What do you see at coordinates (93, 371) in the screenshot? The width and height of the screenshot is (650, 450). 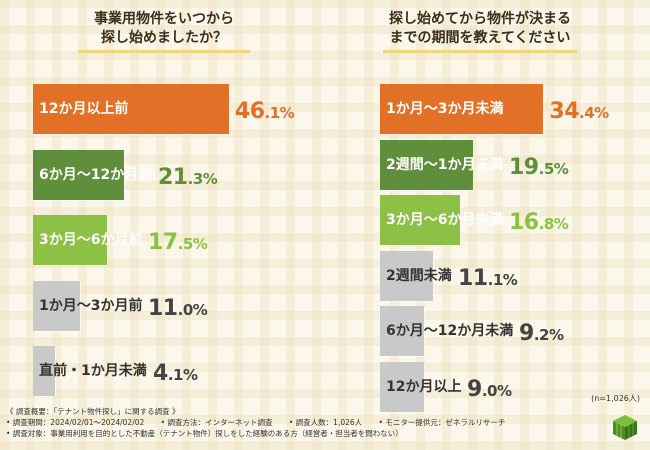 I see `left-bar-label-5: 直前・1か月未満` at bounding box center [93, 371].